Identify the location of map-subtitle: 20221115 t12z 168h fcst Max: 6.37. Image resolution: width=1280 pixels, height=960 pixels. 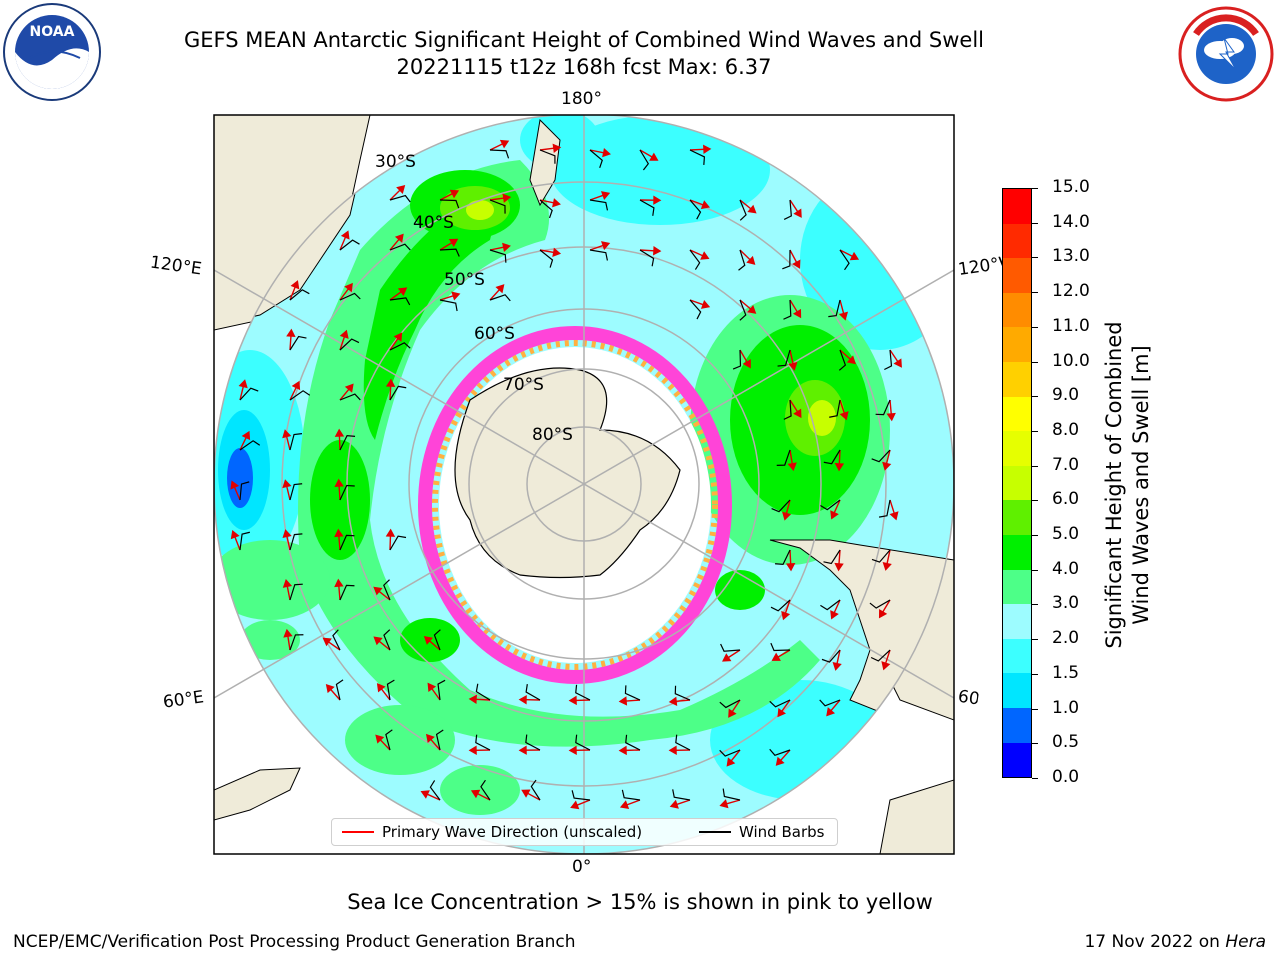
(584, 67).